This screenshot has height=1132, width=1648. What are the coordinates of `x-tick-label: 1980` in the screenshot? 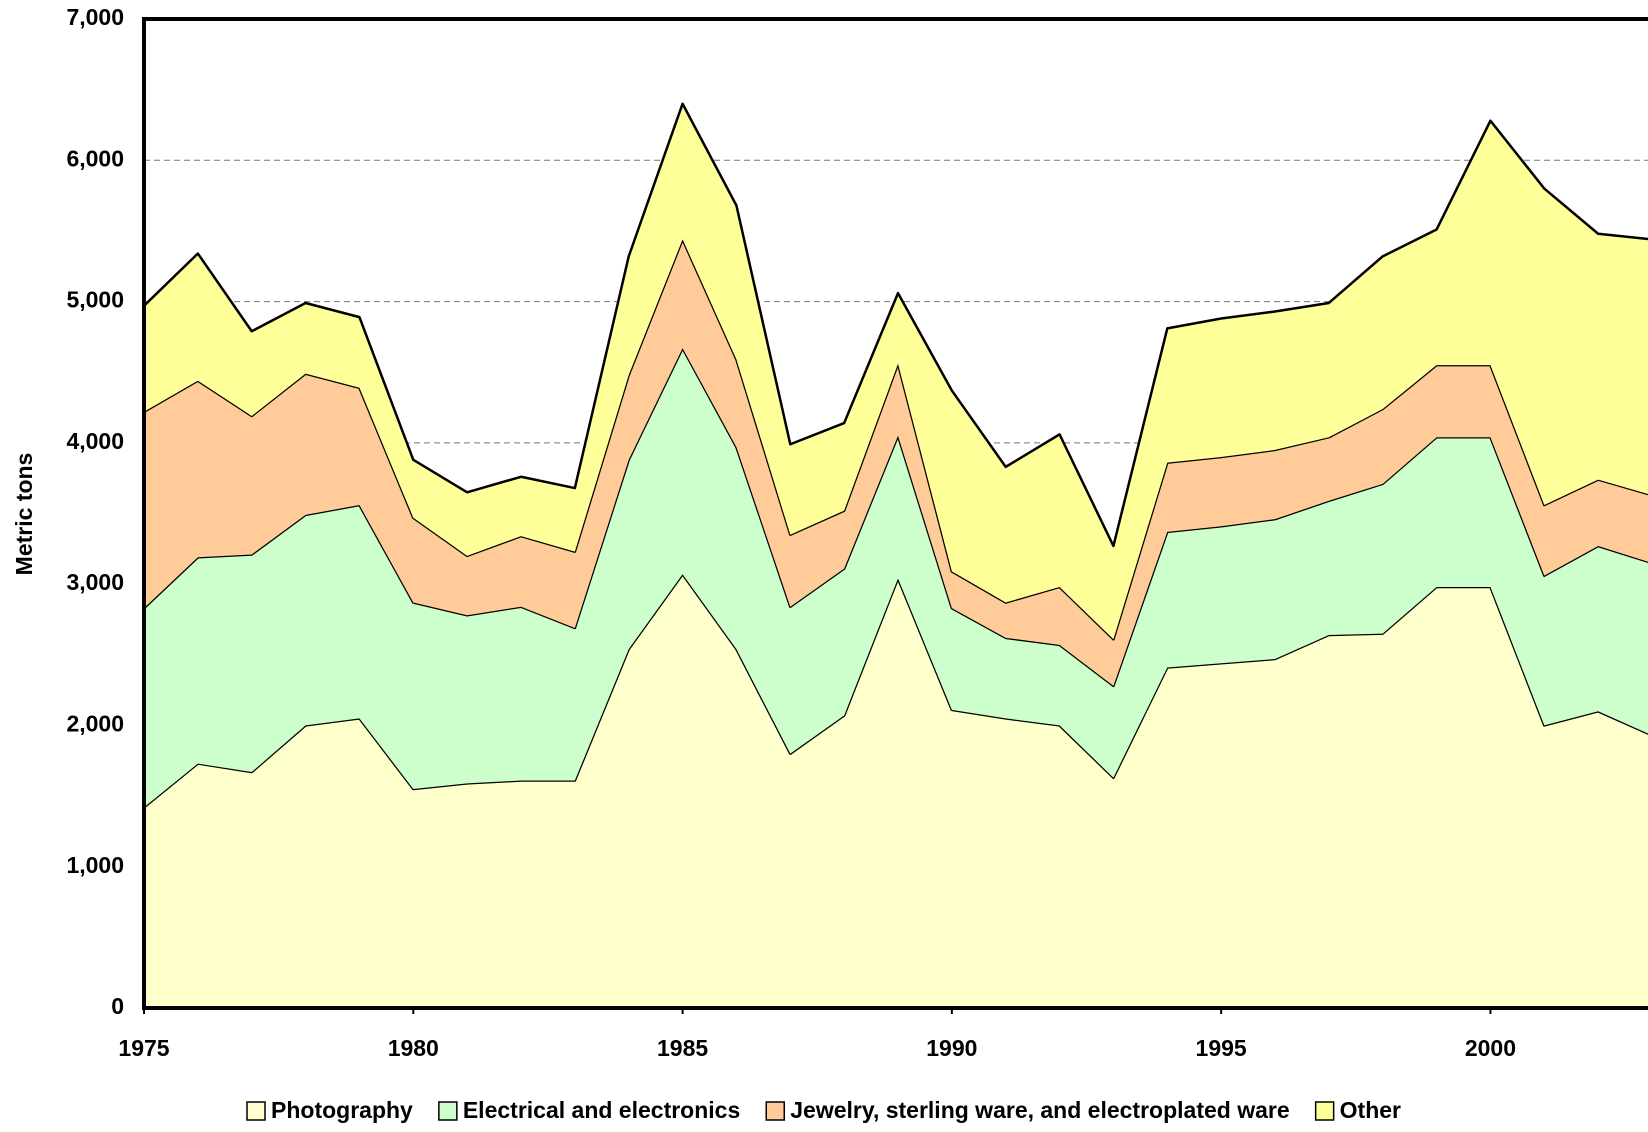 It's located at (413, 1048).